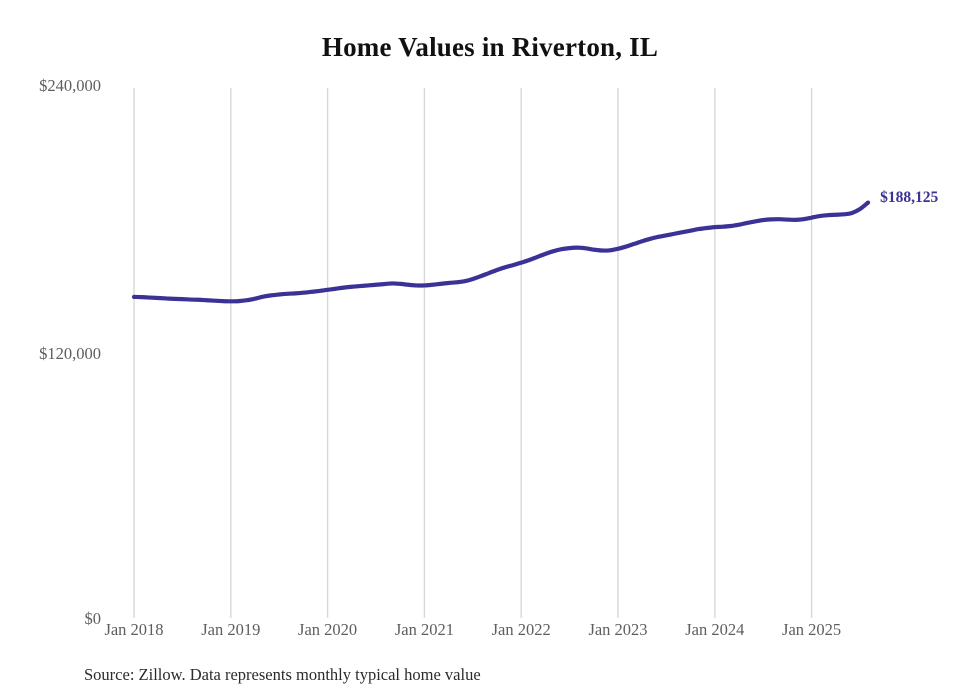 This screenshot has height=699, width=980. I want to click on y-axis-tick-240000: $240,000, so click(70, 85).